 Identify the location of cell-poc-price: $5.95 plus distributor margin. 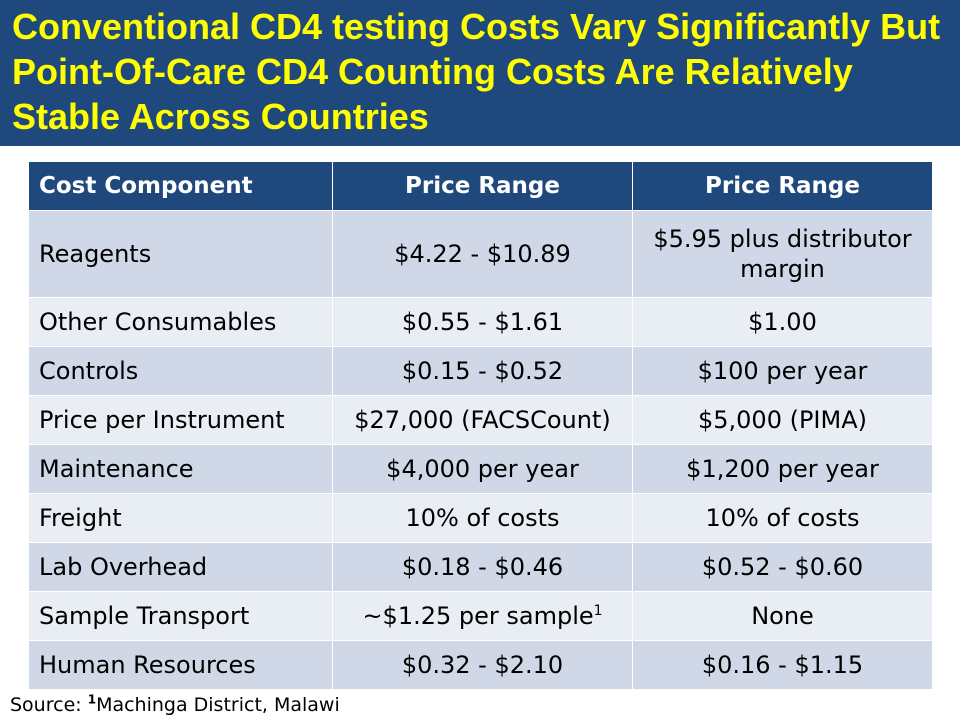
(782, 254).